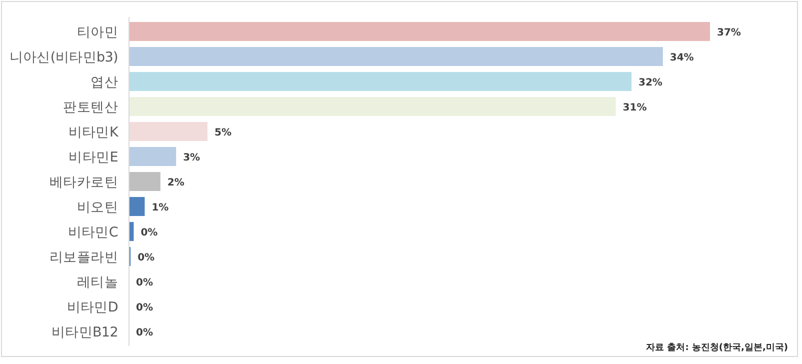 This screenshot has height=364, width=802. What do you see at coordinates (93, 158) in the screenshot?
I see `y-tick-label: 비타민E` at bounding box center [93, 158].